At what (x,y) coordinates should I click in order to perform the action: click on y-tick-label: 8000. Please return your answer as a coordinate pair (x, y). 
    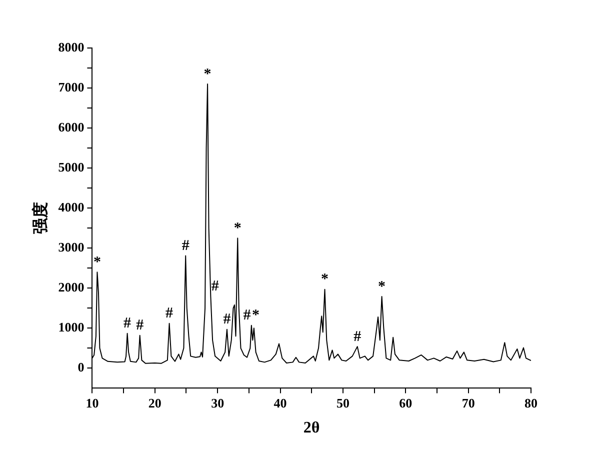
    Looking at the image, I should click on (71, 46).